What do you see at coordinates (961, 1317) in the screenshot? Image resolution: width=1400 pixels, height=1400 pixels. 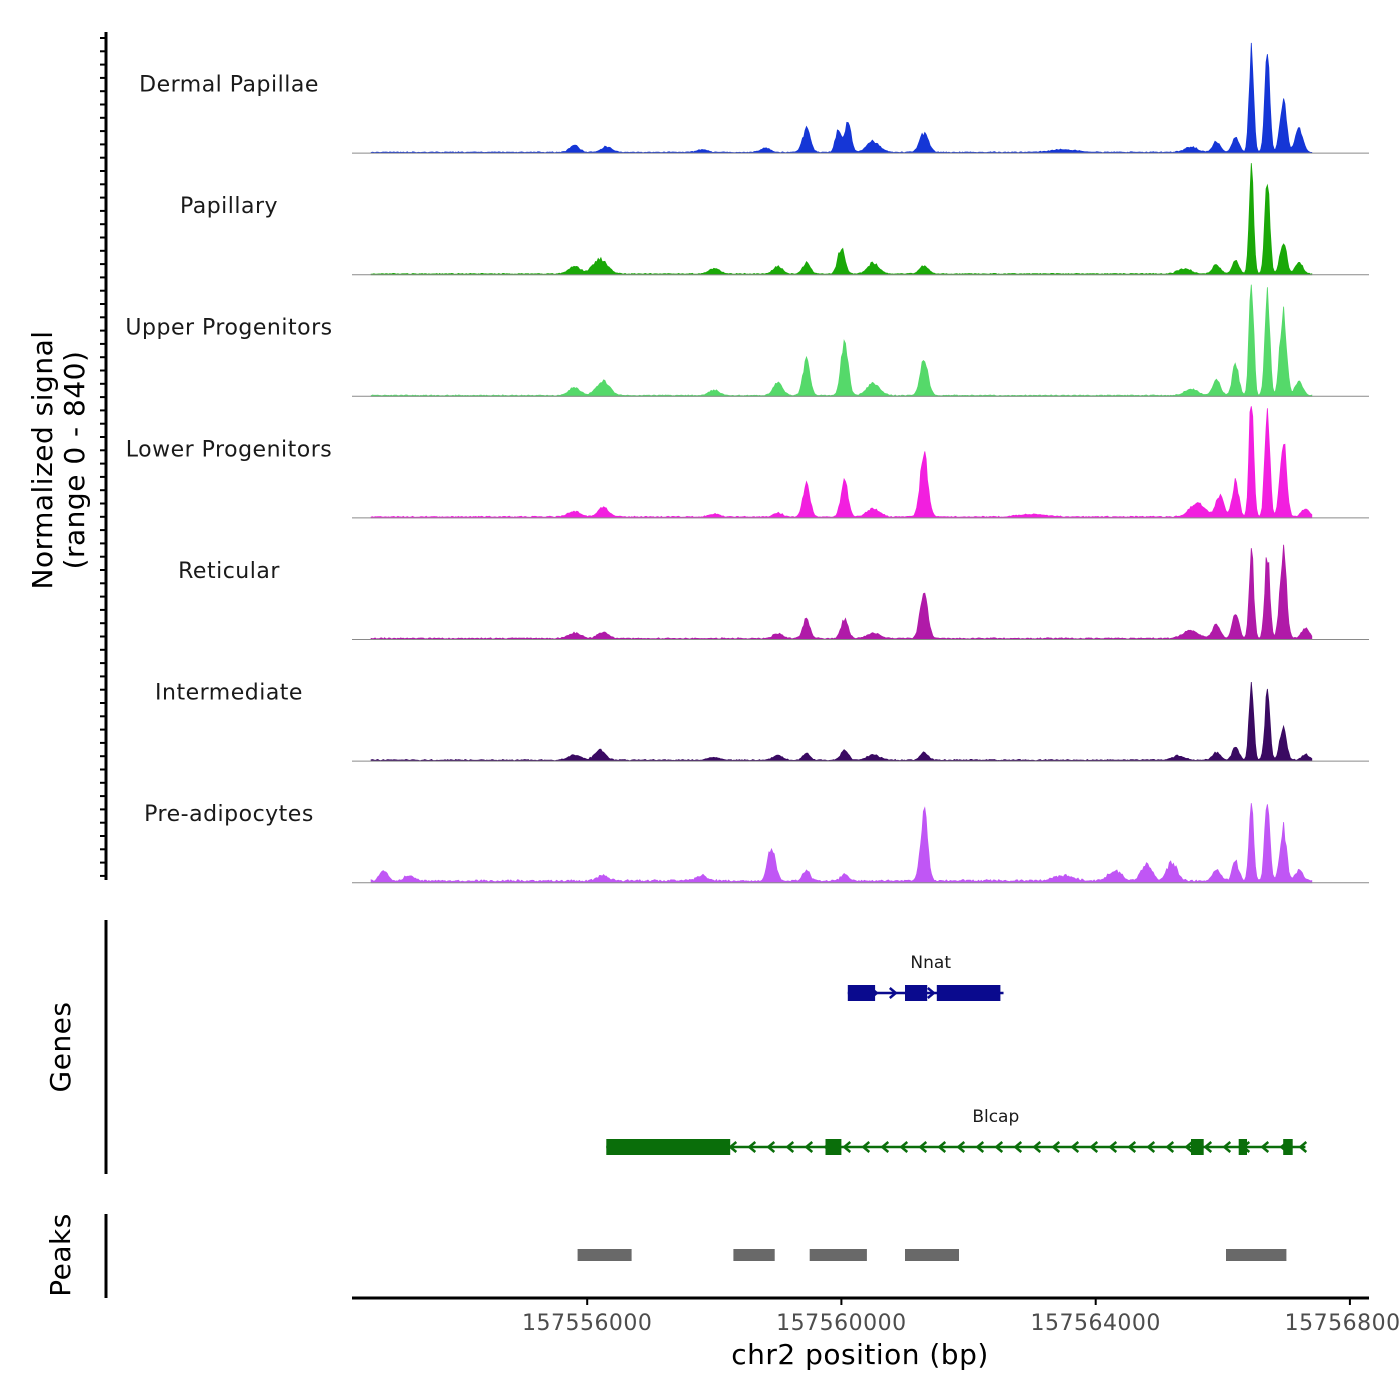 I see `x-axis-ticks: 157556000 157560000 157564000 157568000` at bounding box center [961, 1317].